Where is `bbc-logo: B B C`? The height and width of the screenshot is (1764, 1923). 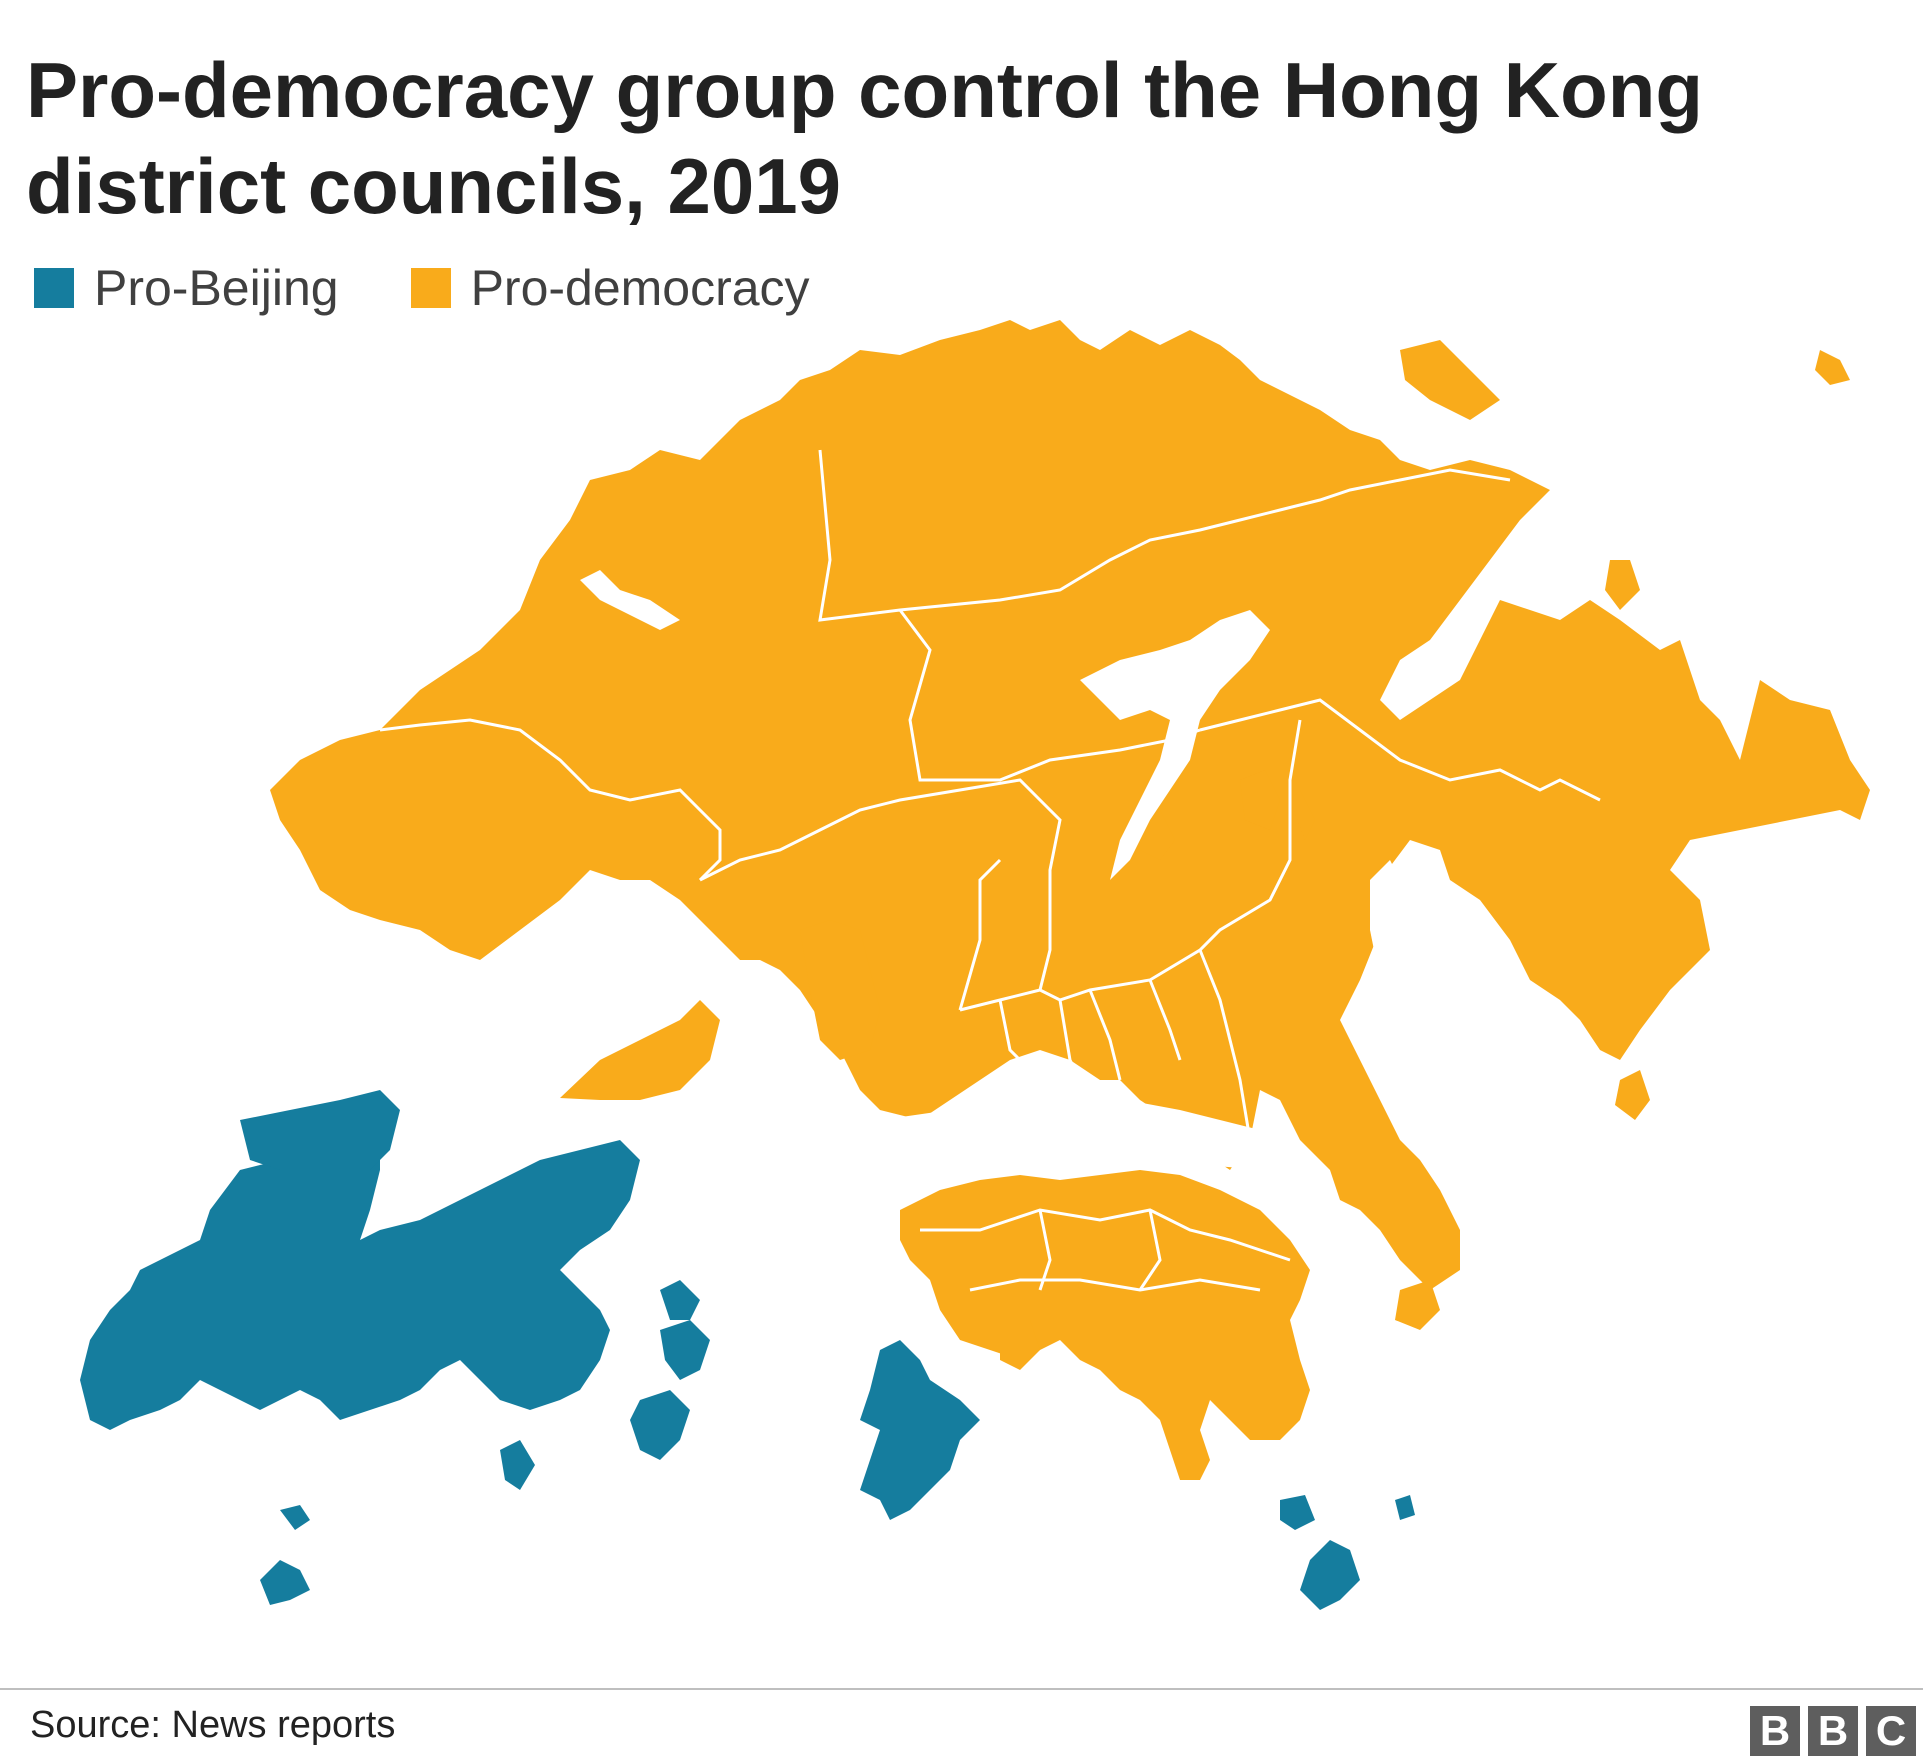 bbc-logo: B B C is located at coordinates (1829, 1731).